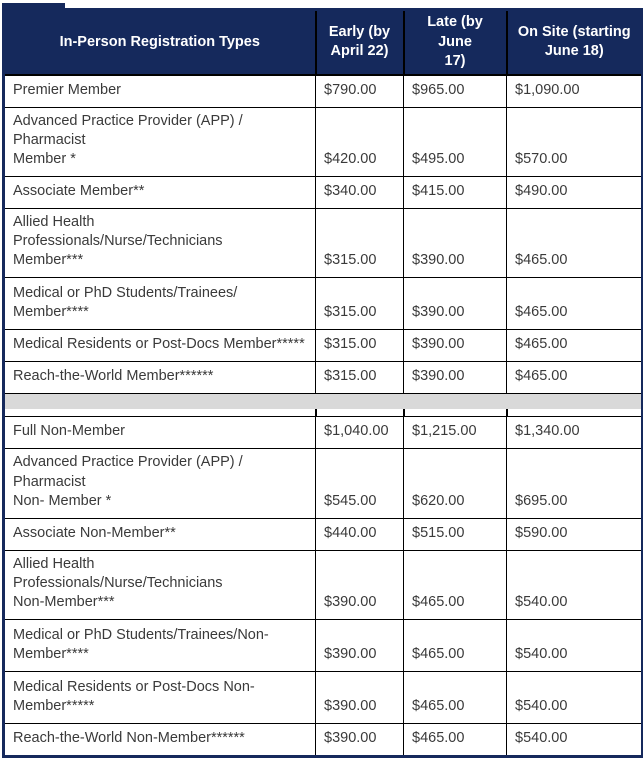 The image size is (643, 758). Describe the element at coordinates (33, 6) in the screenshot. I see `top-left-artifact-line` at that location.